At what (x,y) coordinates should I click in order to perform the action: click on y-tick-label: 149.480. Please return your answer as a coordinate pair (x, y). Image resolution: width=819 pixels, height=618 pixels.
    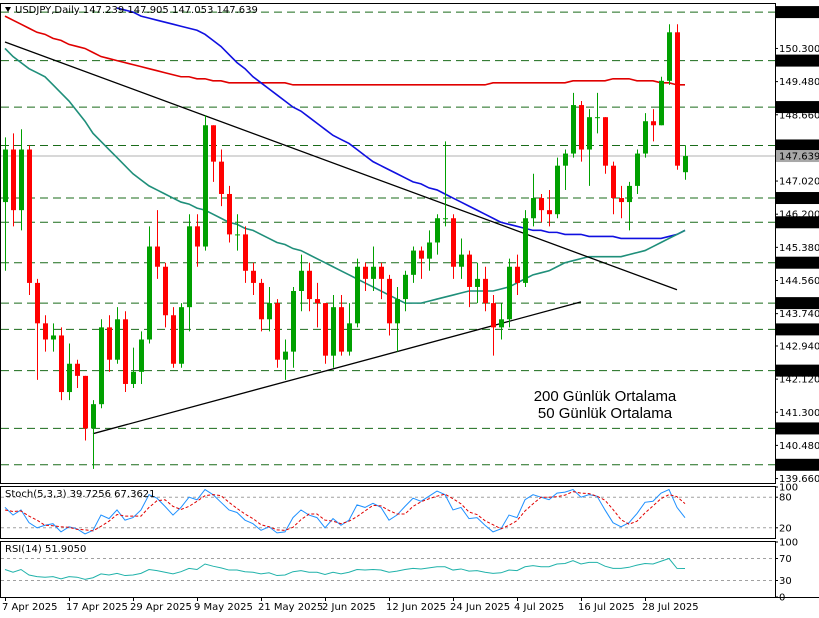
    Looking at the image, I should click on (799, 82).